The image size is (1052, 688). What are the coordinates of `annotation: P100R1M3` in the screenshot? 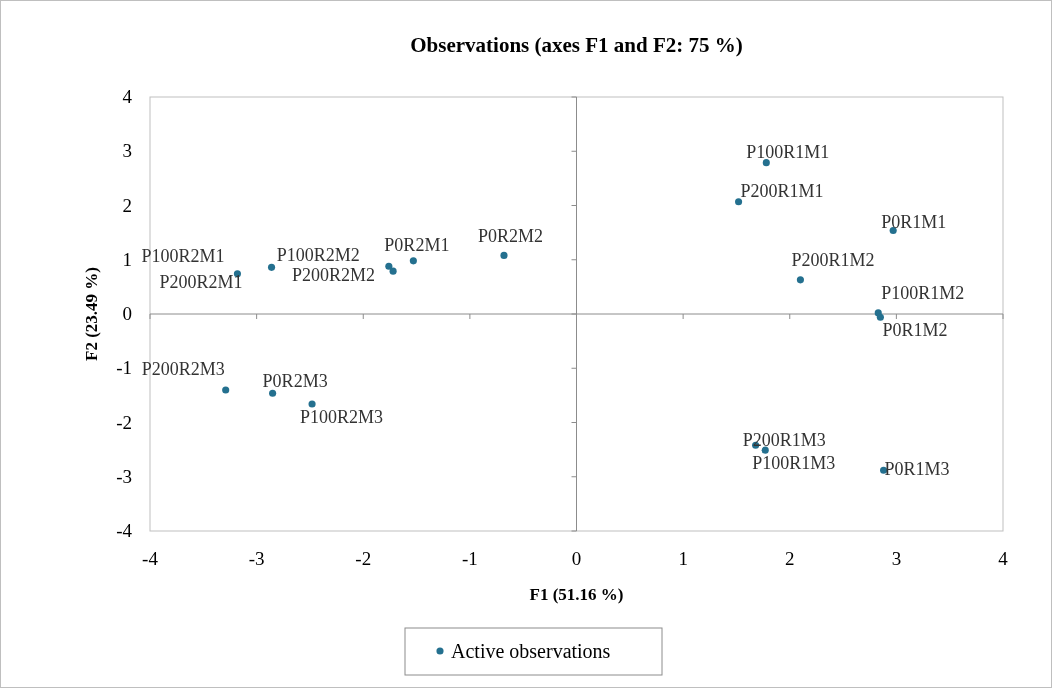 It's located at (794, 463).